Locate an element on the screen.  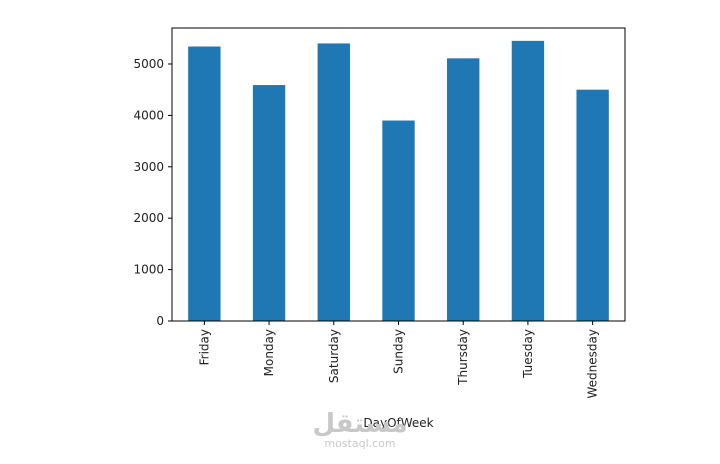
bar-sunday is located at coordinates (398, 221).